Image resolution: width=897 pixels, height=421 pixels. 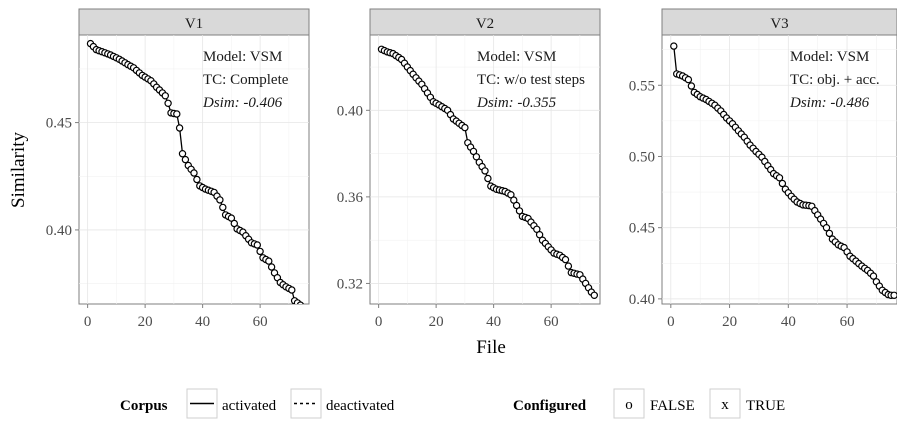 I want to click on legend-symbol-true: x, so click(x=725, y=405).